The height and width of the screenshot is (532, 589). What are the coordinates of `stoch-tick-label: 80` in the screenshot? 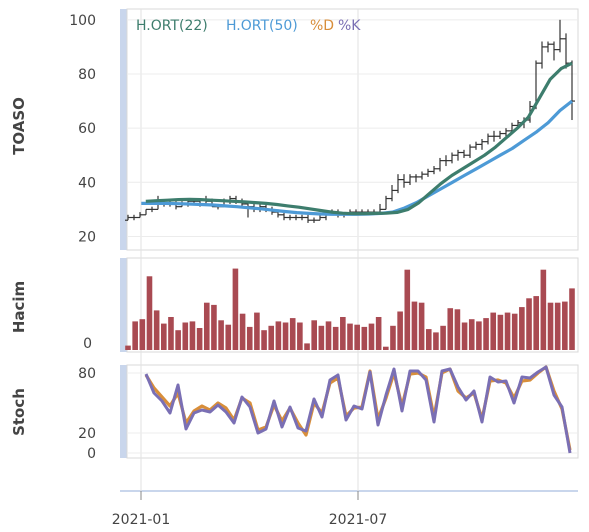 It's located at (87, 374).